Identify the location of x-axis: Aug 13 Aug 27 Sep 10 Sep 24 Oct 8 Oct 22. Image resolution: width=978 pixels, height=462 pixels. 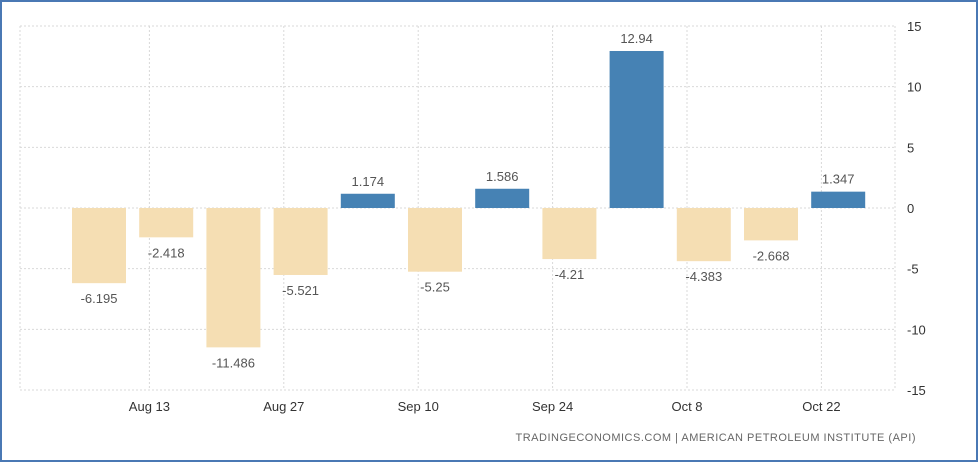
(485, 406).